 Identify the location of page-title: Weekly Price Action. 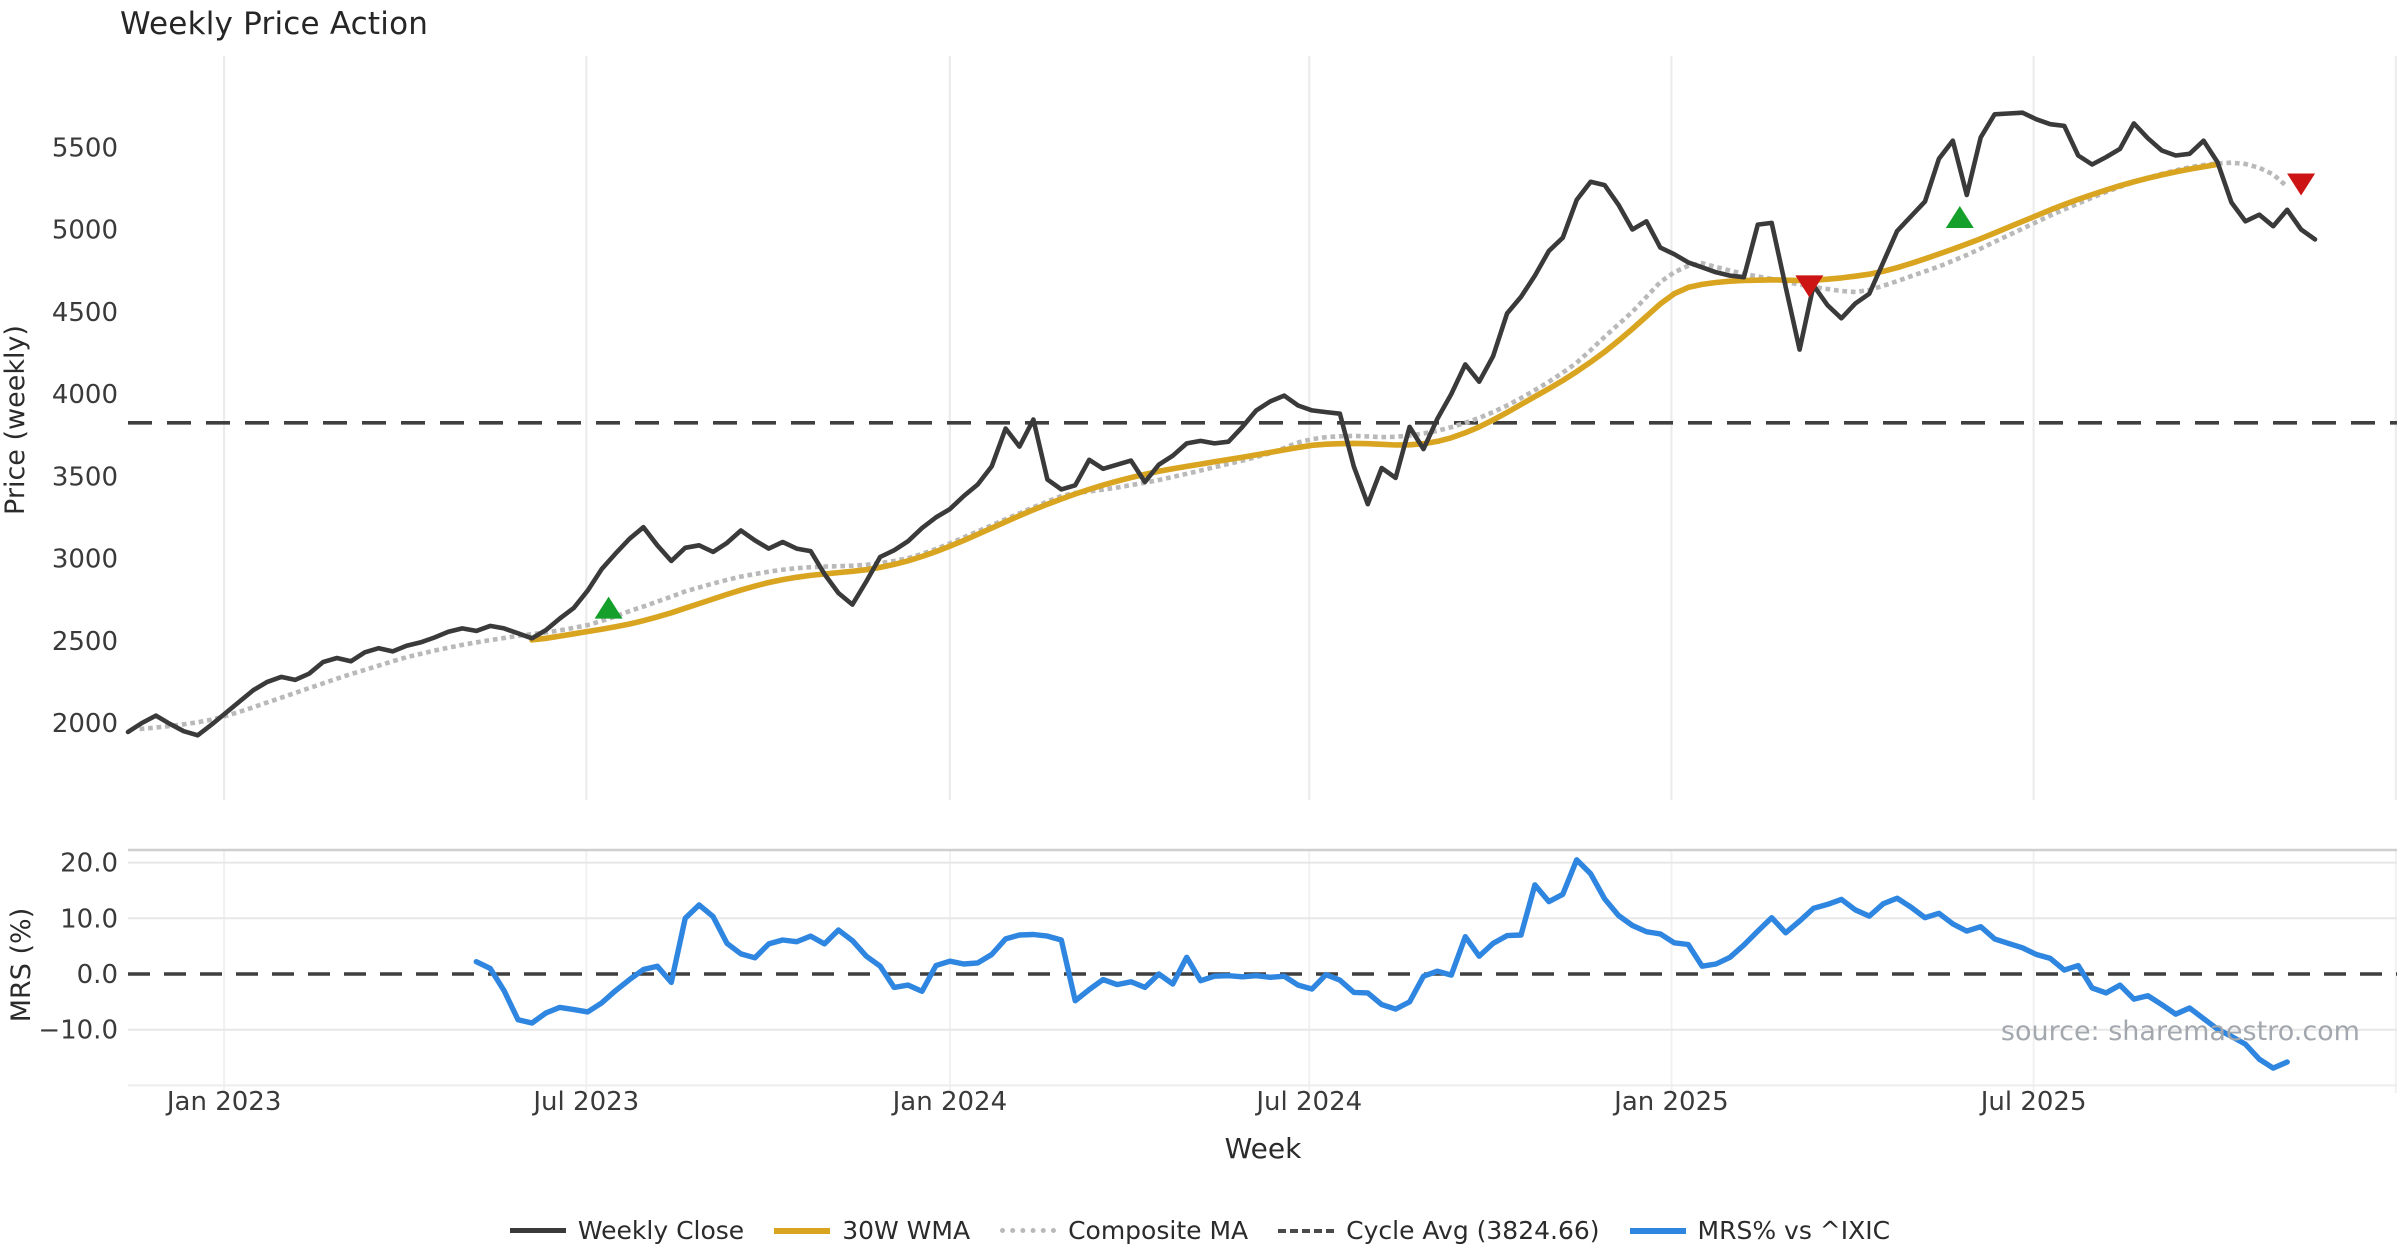
(274, 24).